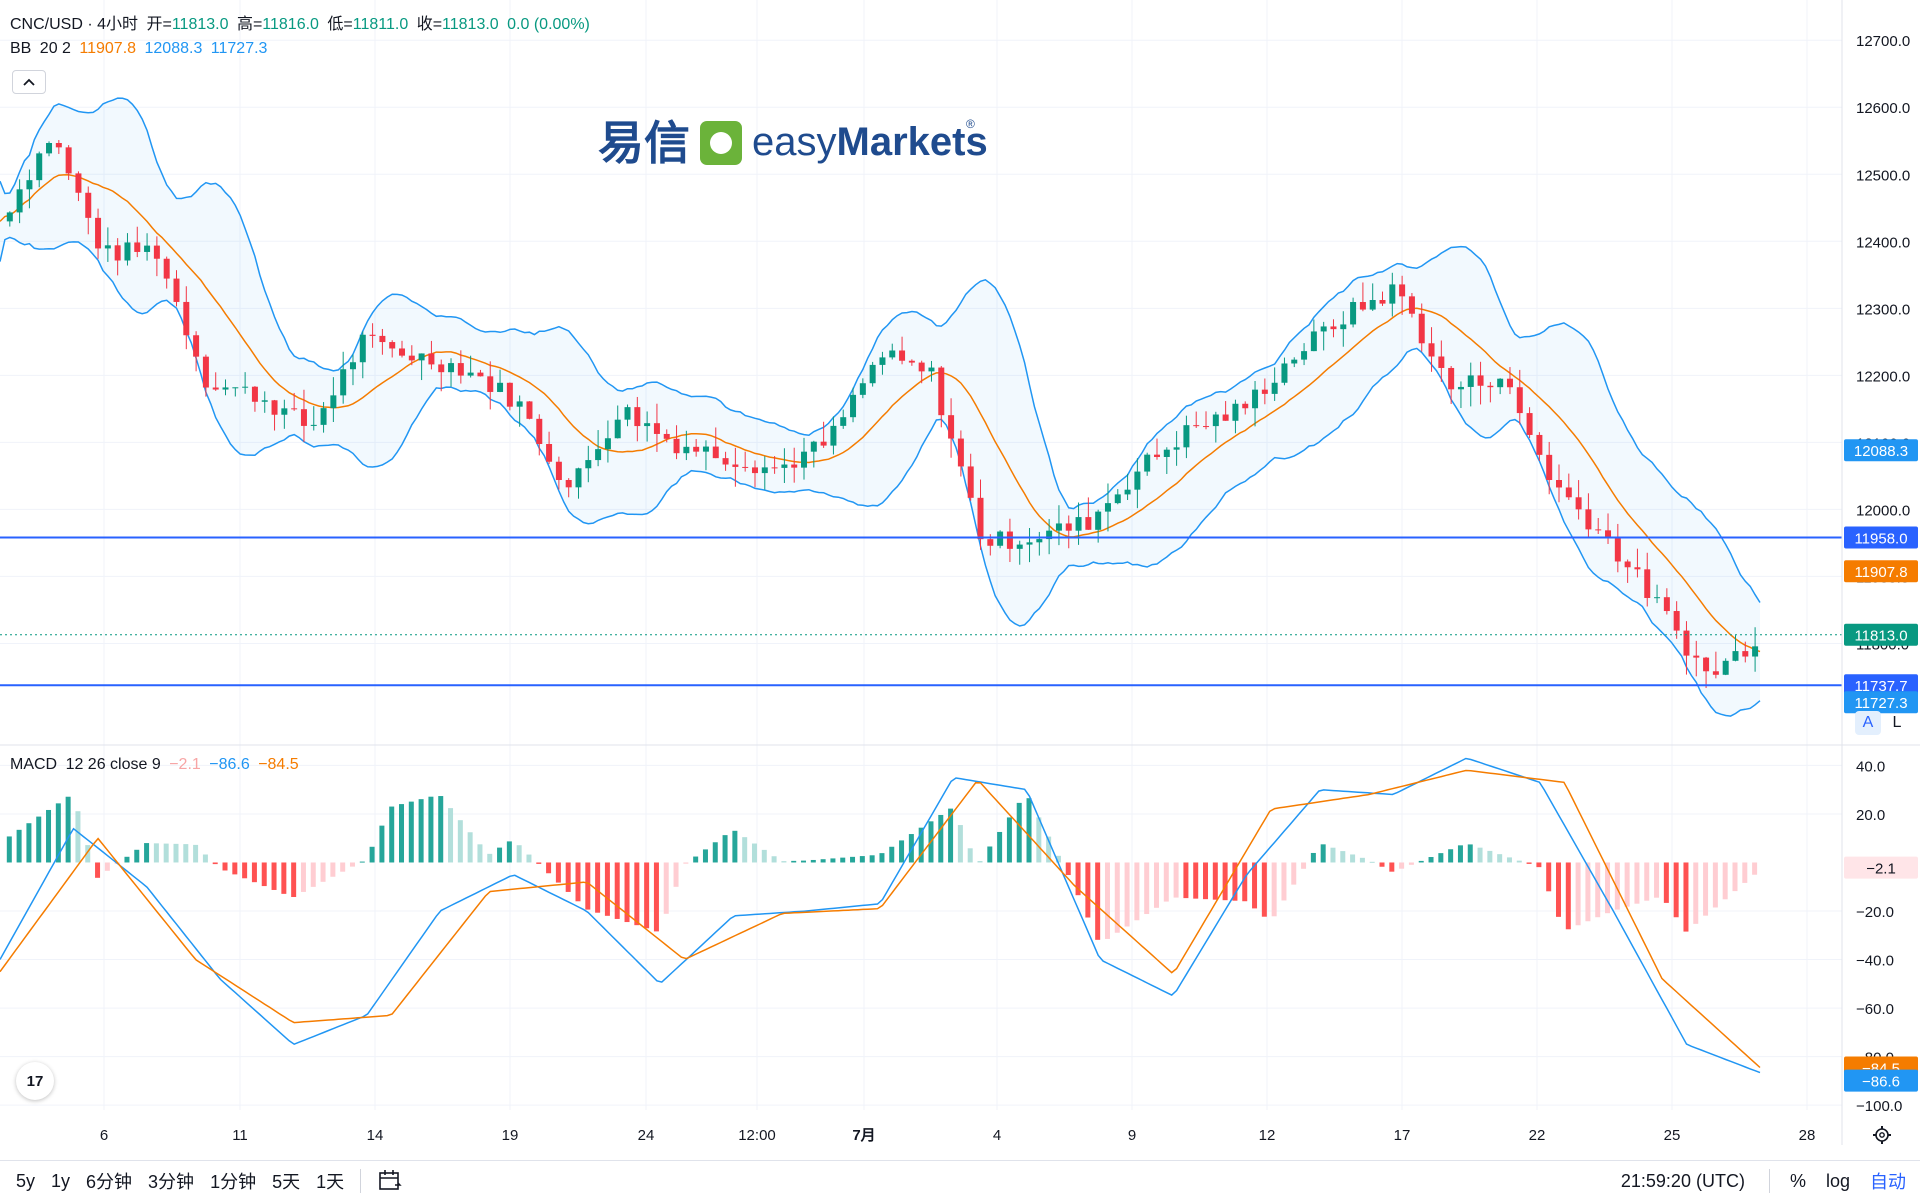 The image size is (1920, 1201). I want to click on collapse-legend-button, so click(29, 82).